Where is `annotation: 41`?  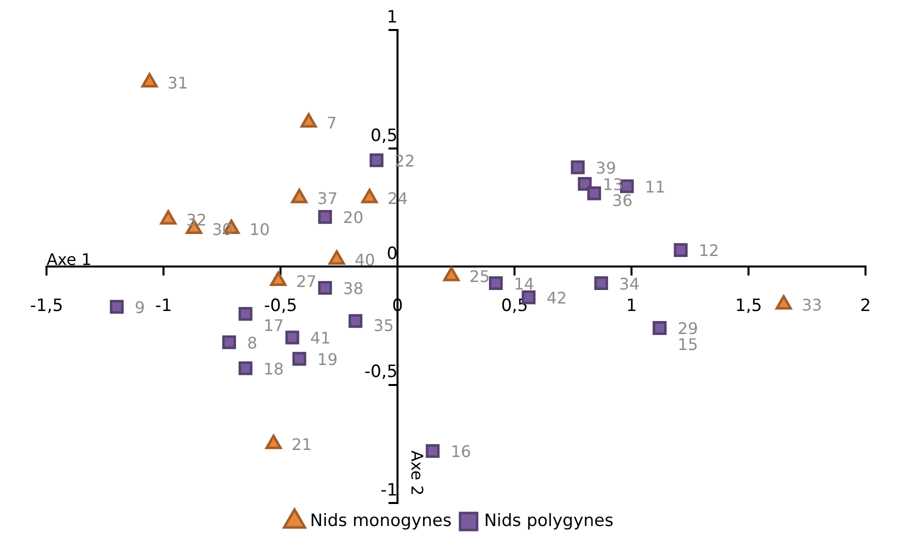 annotation: 41 is located at coordinates (320, 338).